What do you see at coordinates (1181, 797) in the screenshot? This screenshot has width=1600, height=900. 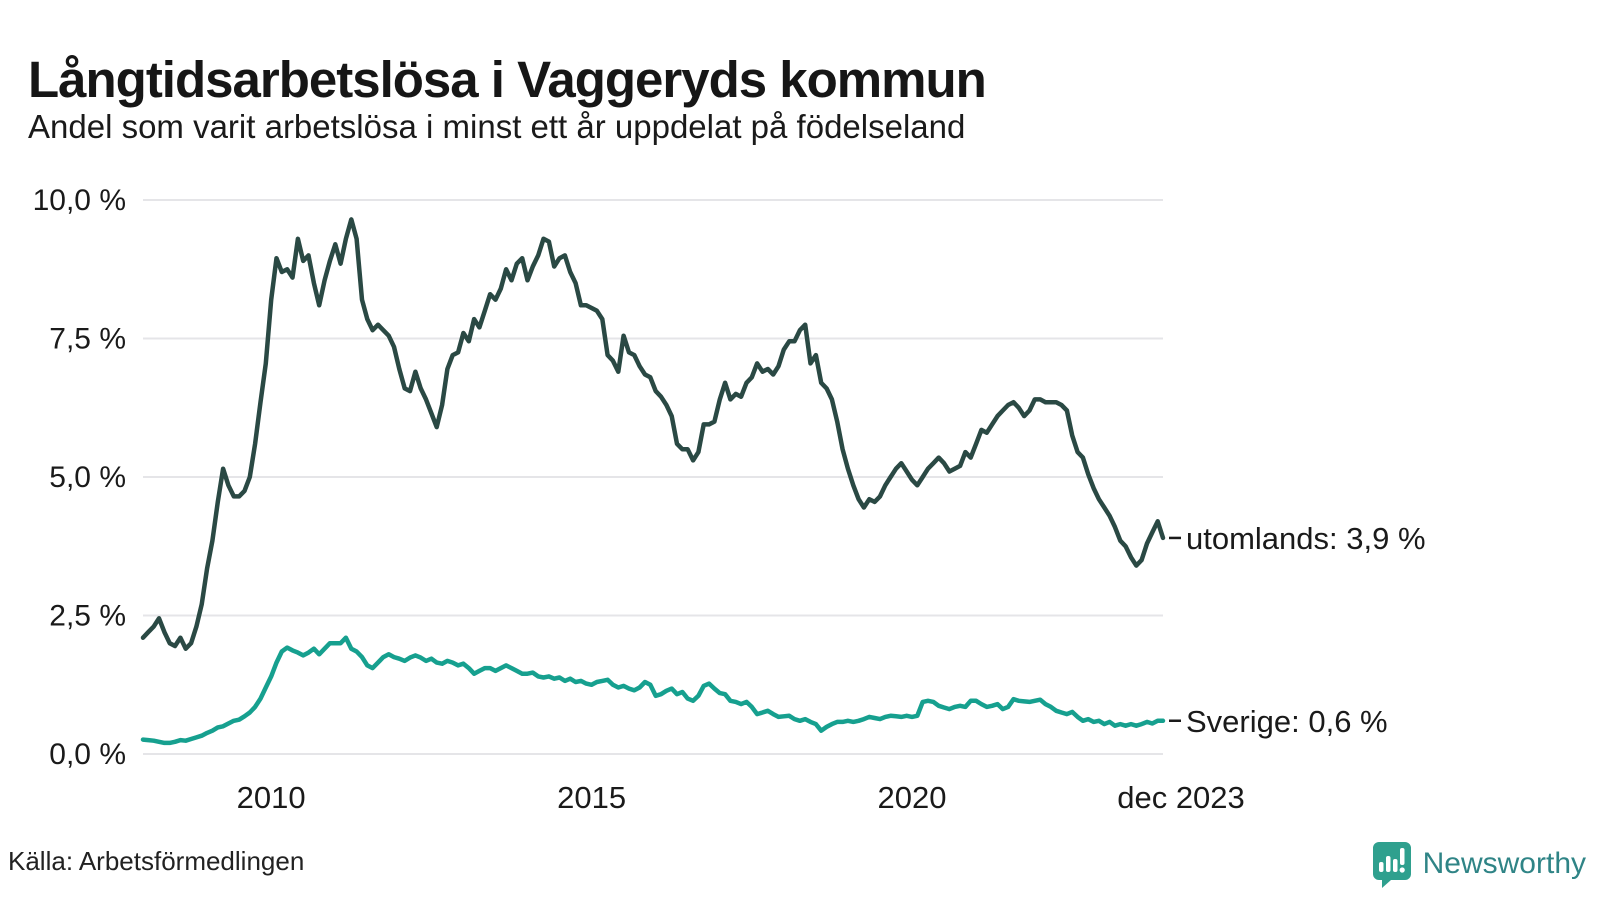 I see `x-tick-label: dec 2023` at bounding box center [1181, 797].